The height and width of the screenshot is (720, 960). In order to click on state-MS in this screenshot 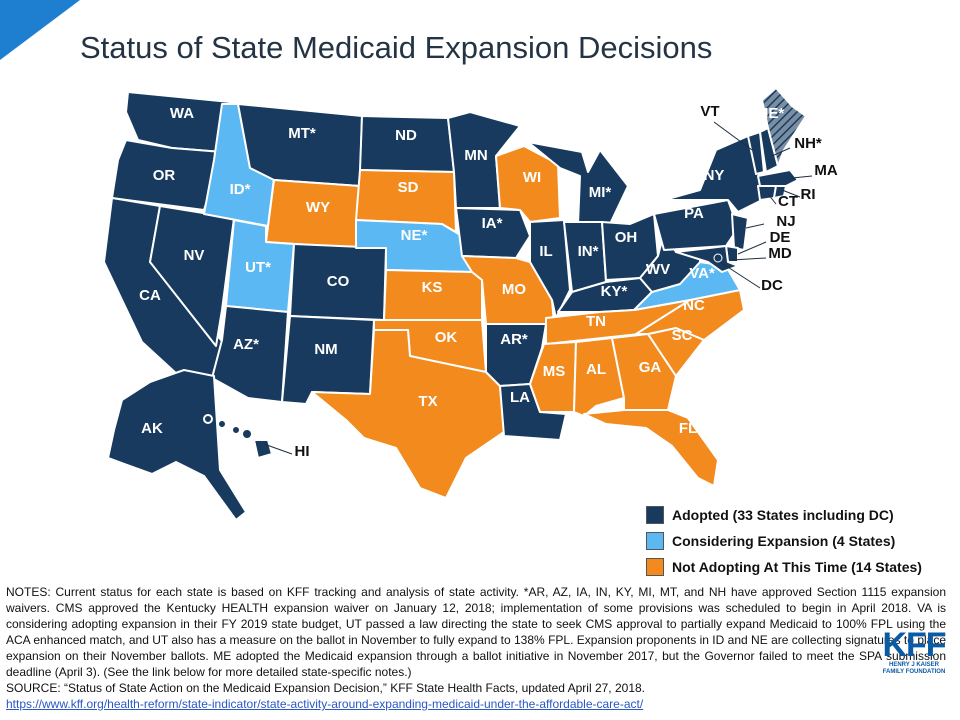, I will do `click(553, 377)`.